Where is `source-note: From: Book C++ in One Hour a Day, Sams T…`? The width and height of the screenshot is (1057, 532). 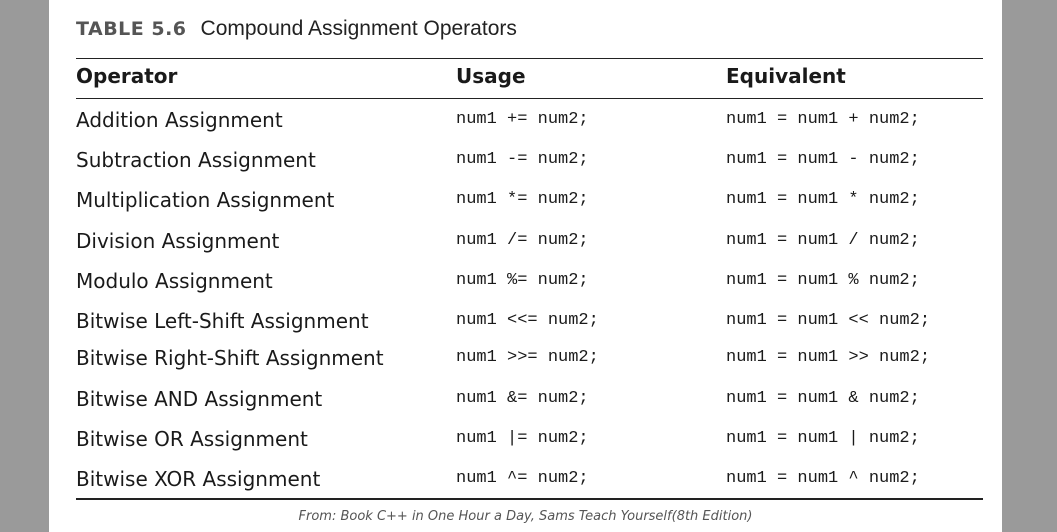
source-note: From: Book C++ in One Hour a Day, Sams T… is located at coordinates (525, 516).